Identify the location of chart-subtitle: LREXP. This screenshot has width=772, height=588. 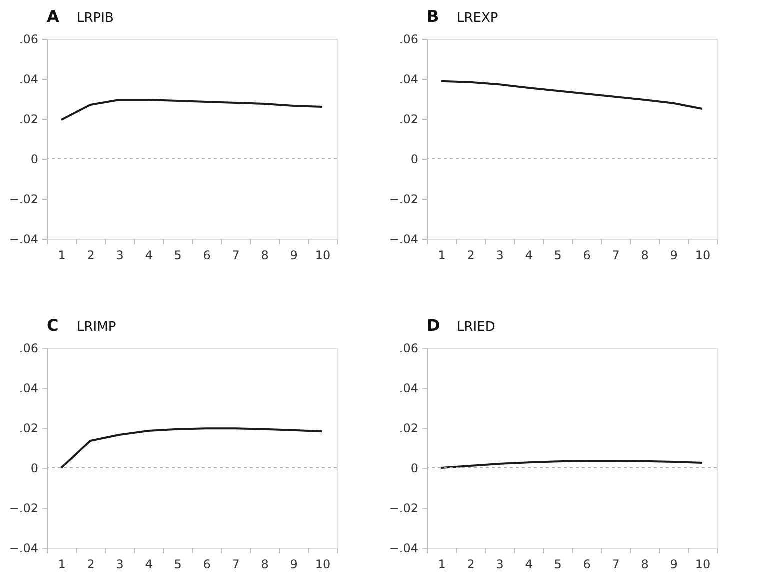
(477, 18).